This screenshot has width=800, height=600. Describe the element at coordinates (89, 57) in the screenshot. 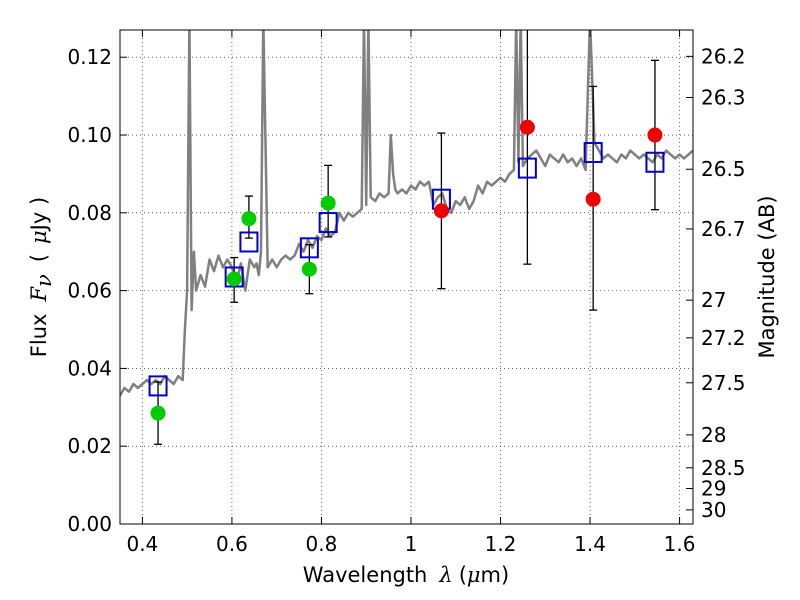

I see `y-tick-label: 0.12` at that location.